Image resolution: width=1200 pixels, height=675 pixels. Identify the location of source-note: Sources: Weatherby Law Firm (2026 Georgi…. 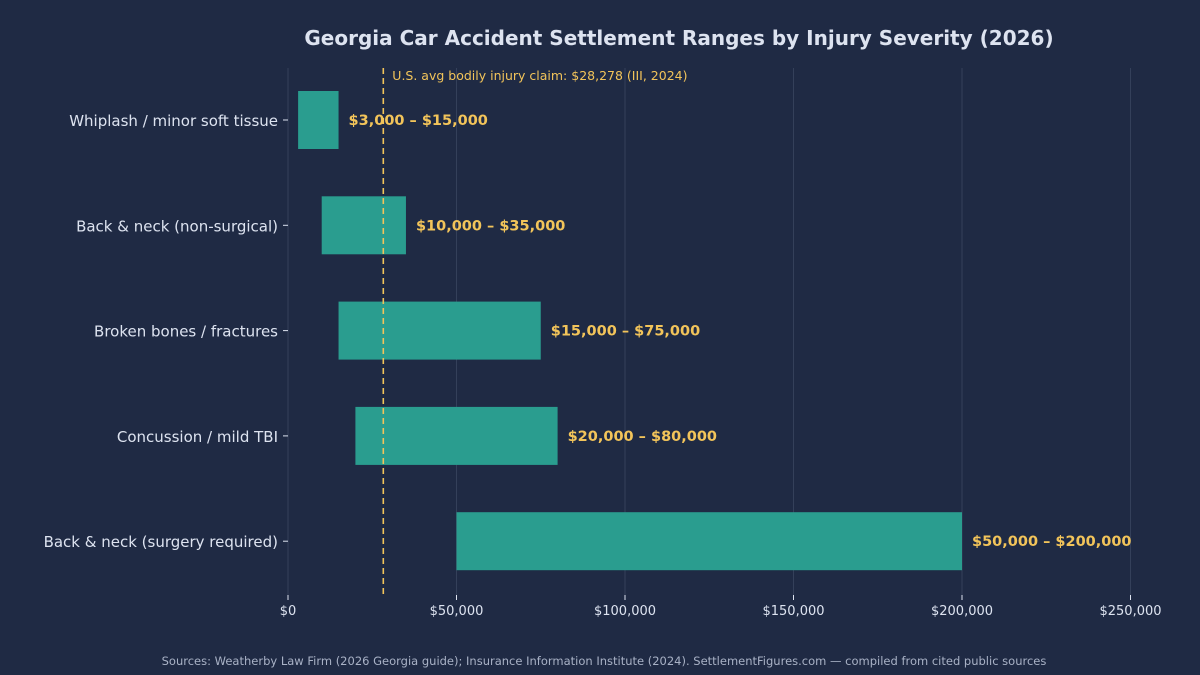
(604, 661).